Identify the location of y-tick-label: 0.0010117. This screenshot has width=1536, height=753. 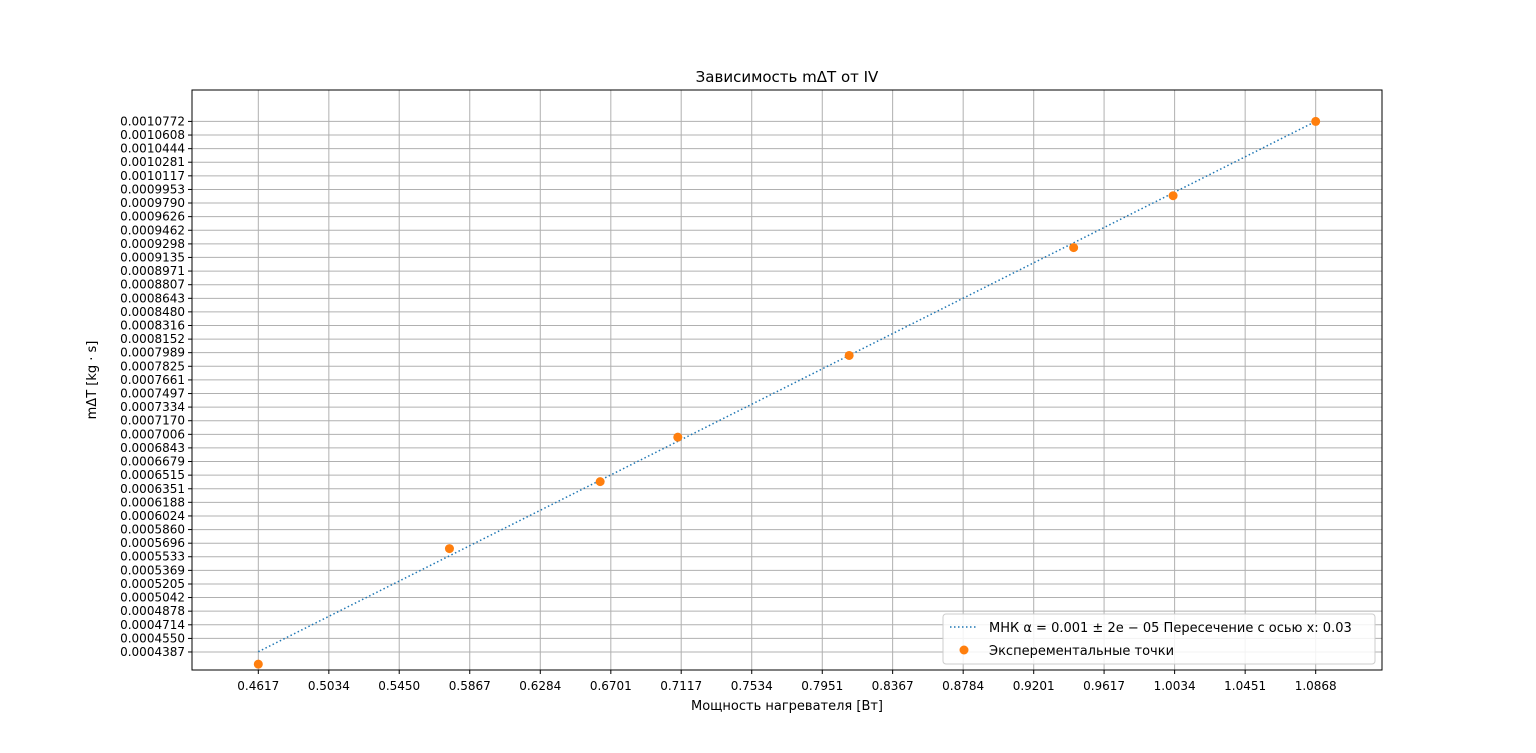
(152, 176).